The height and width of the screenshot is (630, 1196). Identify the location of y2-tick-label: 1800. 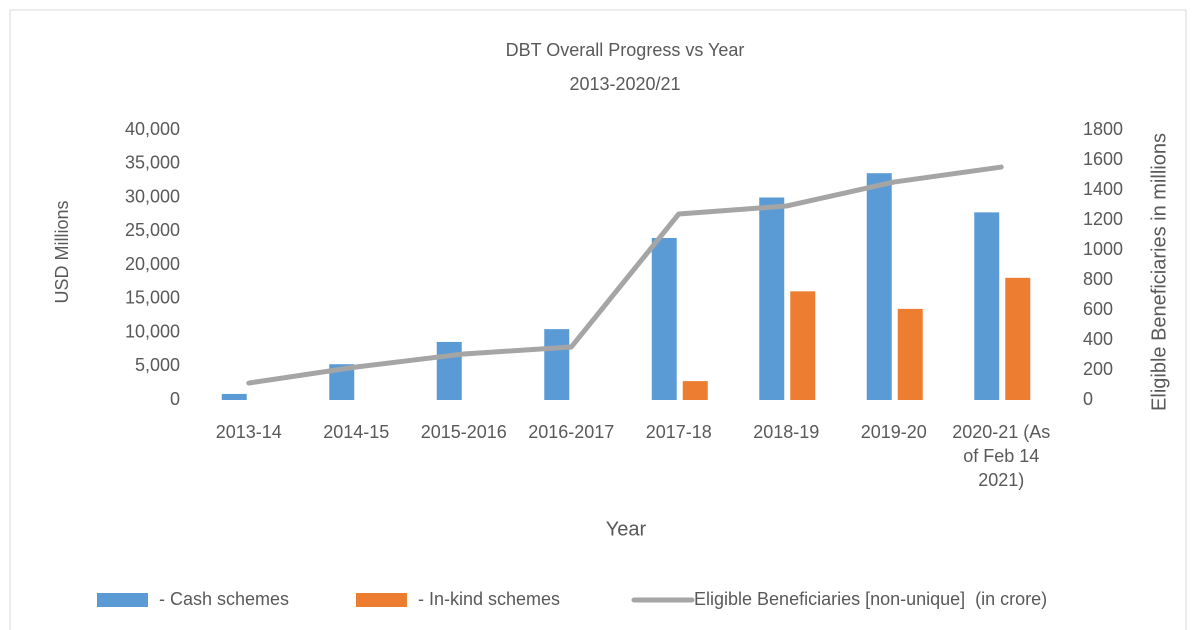
(1103, 129).